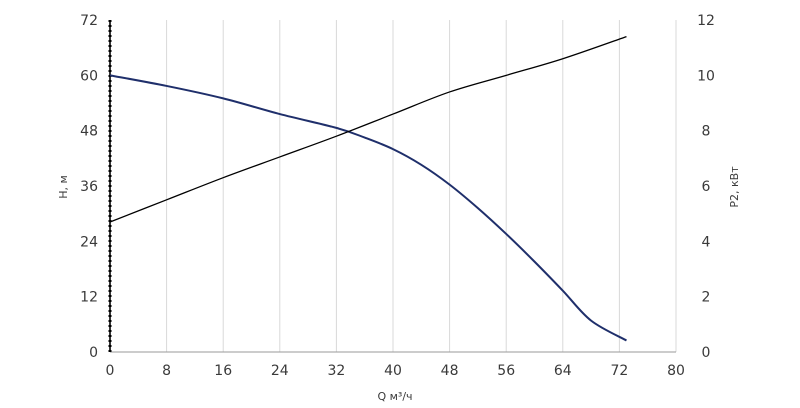  I want to click on x-tick-label: 56, so click(506, 371).